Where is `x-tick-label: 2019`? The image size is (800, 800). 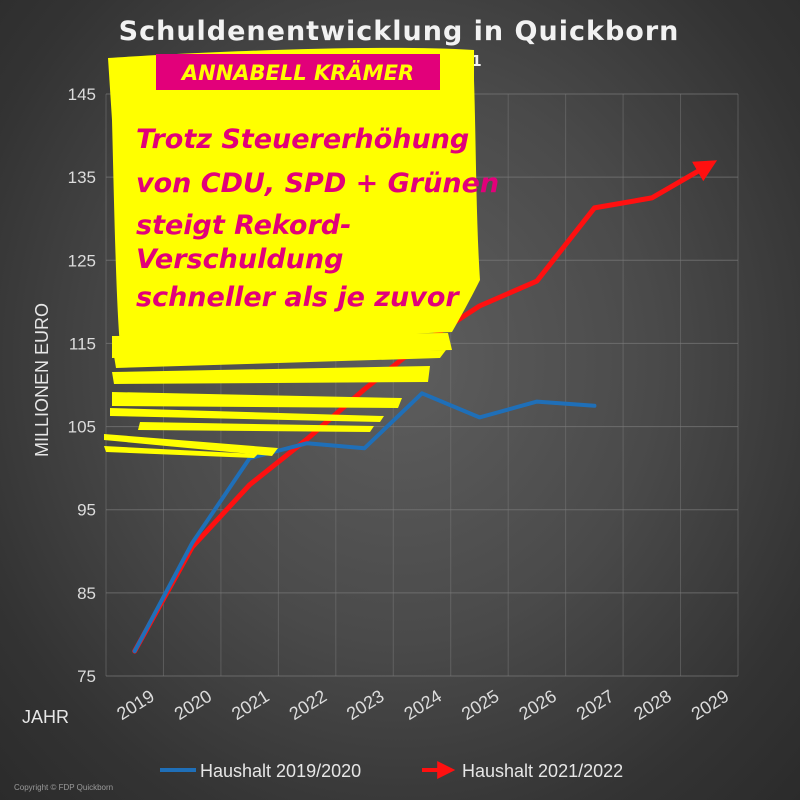
x-tick-label: 2019 is located at coordinates (135, 705).